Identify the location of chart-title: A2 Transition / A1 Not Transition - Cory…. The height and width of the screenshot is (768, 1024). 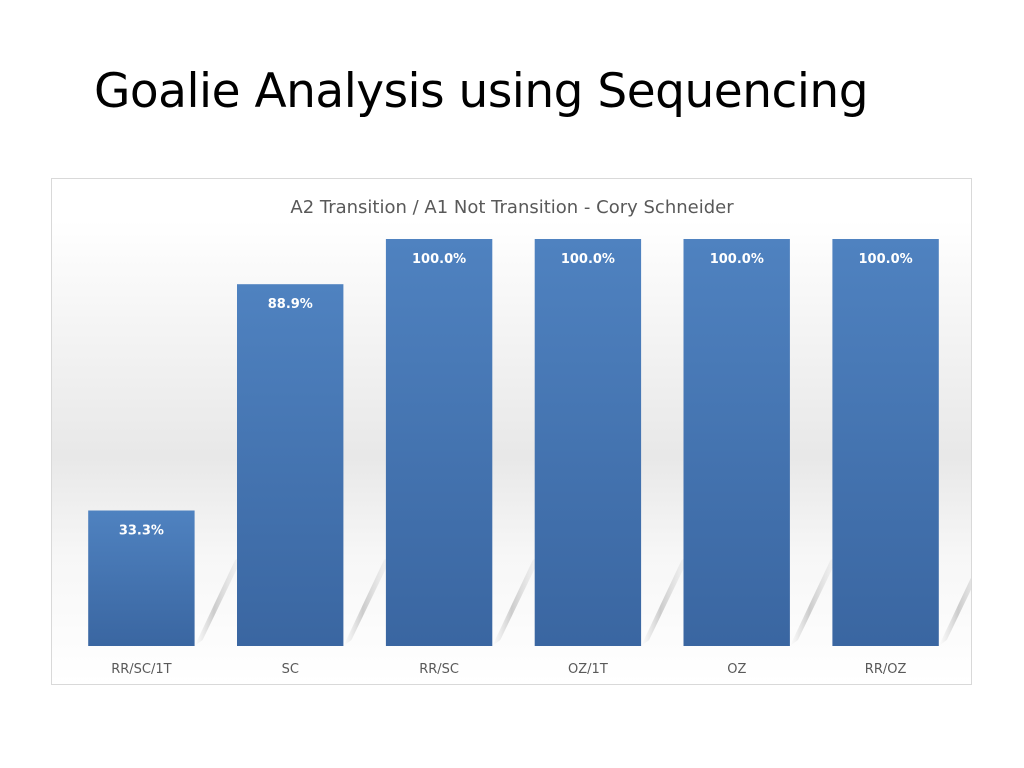
(512, 207).